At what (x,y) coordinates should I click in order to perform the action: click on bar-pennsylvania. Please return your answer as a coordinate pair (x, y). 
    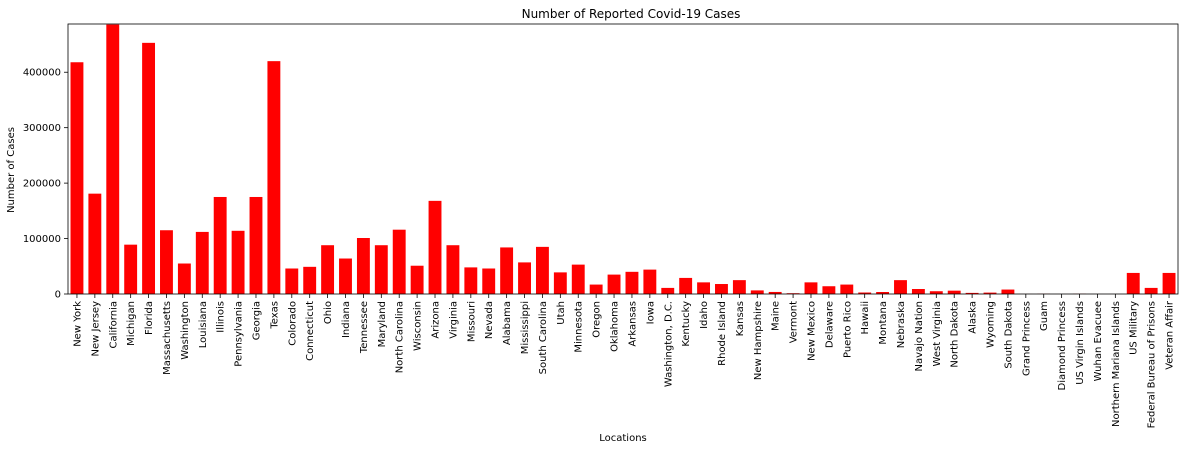
    Looking at the image, I should click on (238, 262).